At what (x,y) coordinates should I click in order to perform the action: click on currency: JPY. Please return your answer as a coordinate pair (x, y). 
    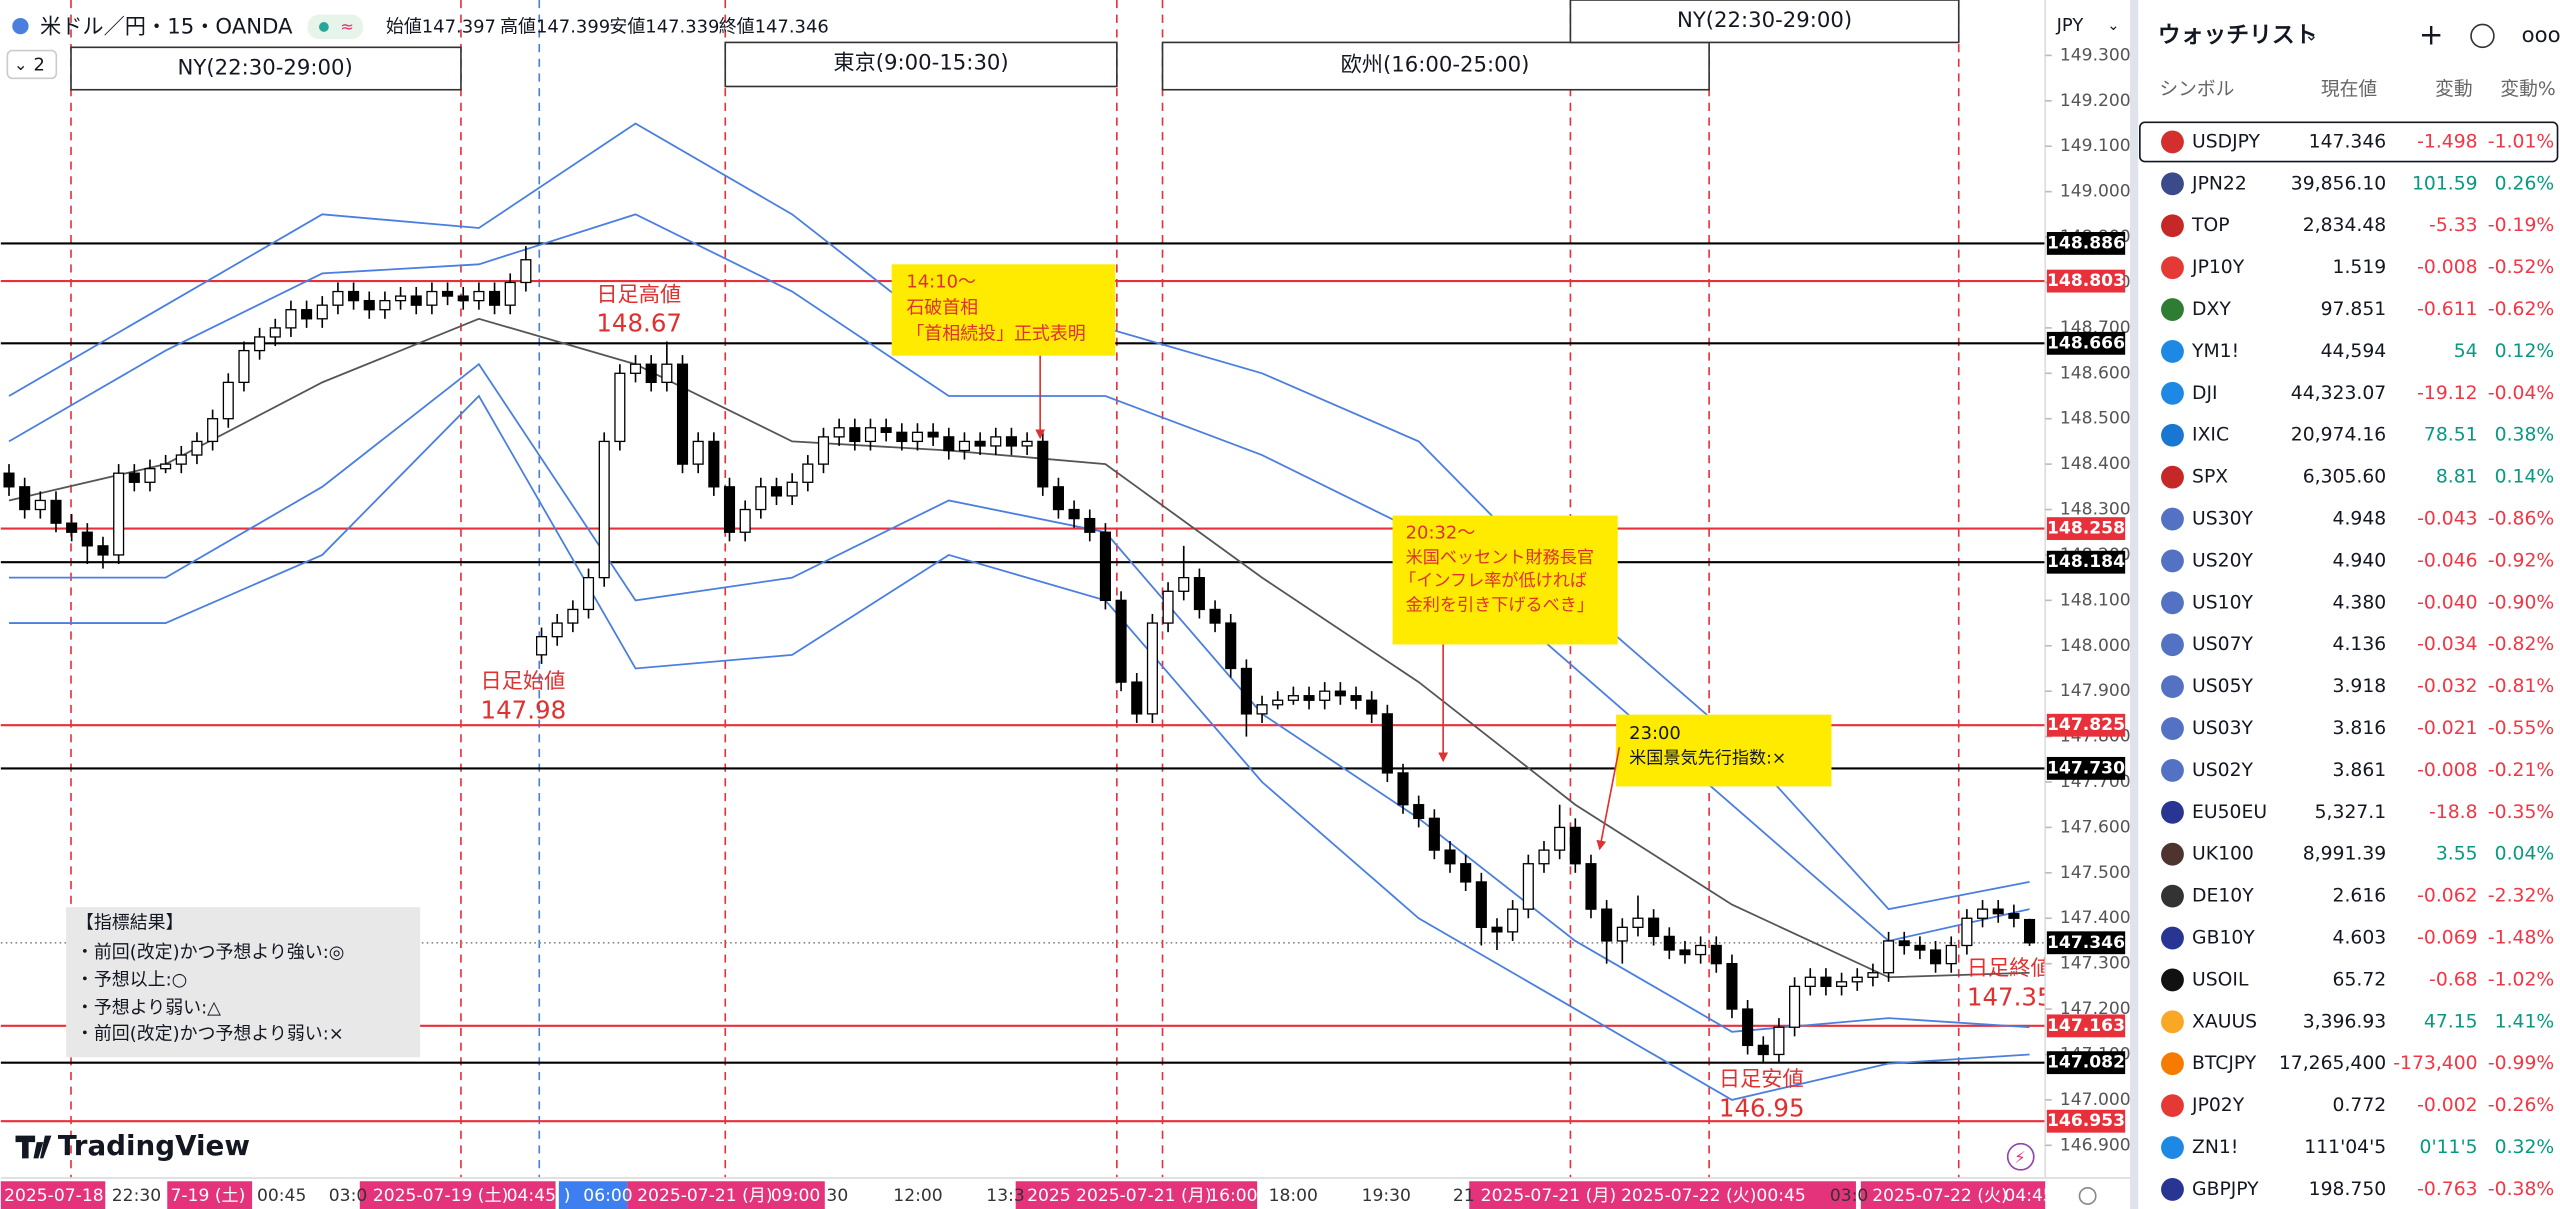
    Looking at the image, I should click on (2070, 25).